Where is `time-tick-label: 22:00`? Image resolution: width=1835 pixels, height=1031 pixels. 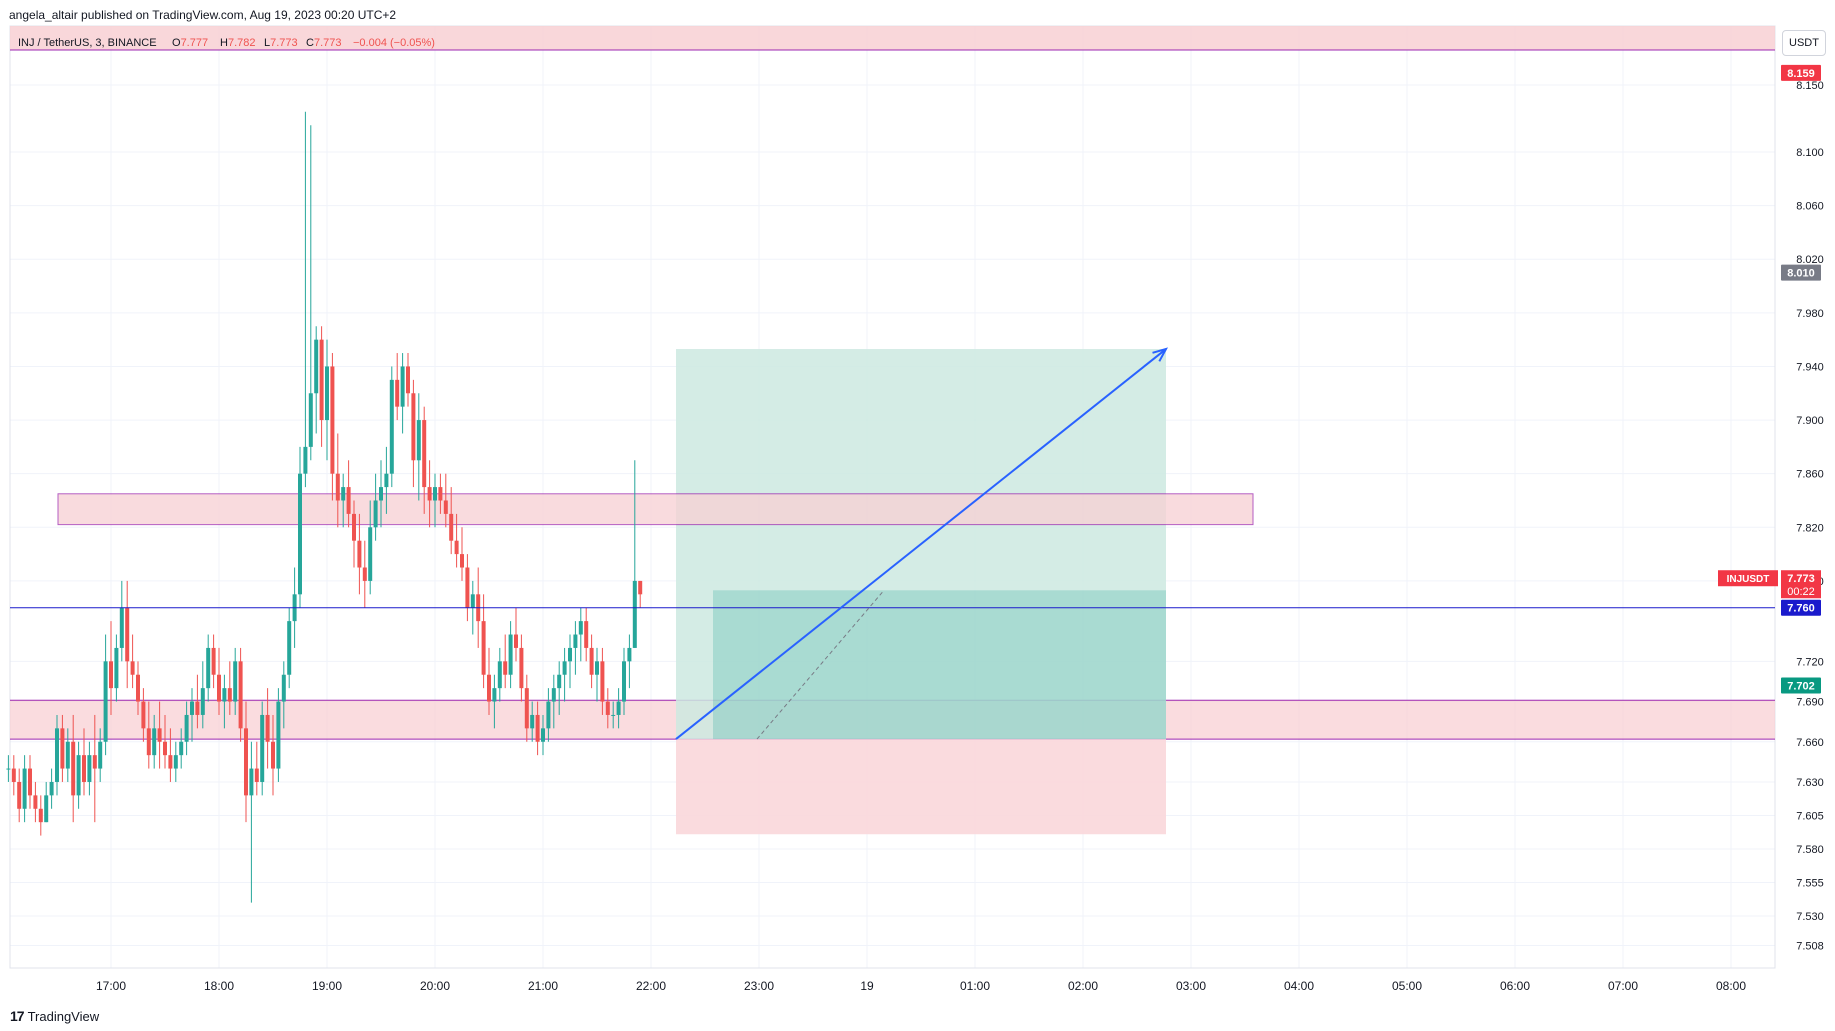
time-tick-label: 22:00 is located at coordinates (651, 986).